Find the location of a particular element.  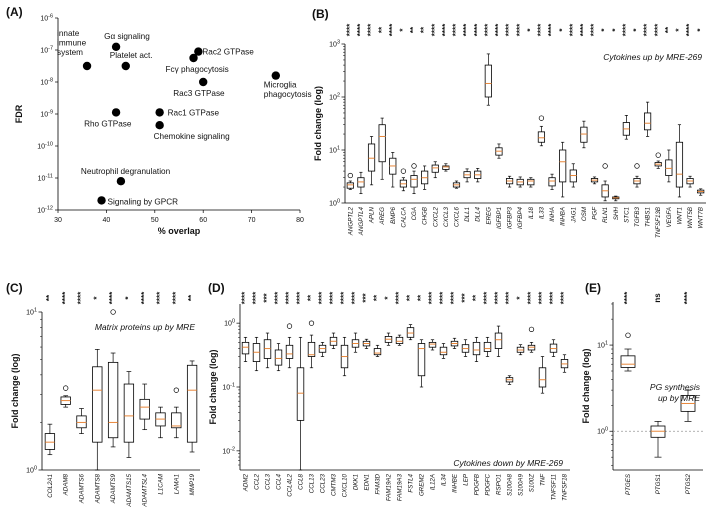

c-y-tick-label-base: 10 is located at coordinates (30, 471).